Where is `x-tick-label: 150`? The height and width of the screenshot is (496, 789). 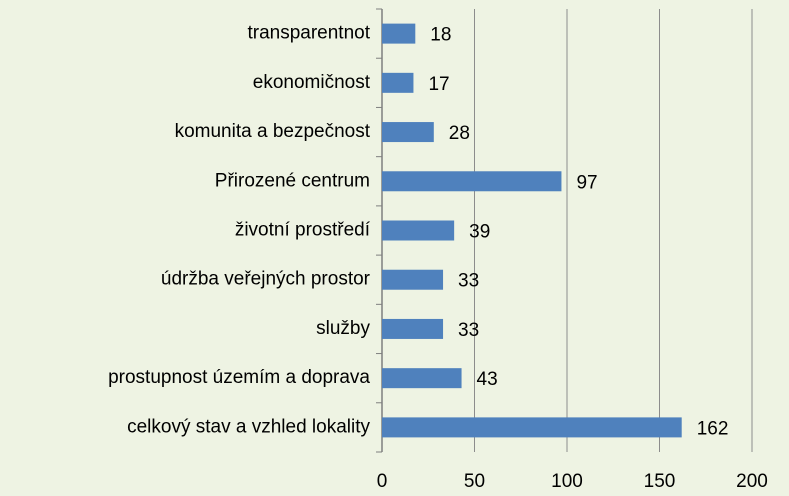 x-tick-label: 150 is located at coordinates (660, 481).